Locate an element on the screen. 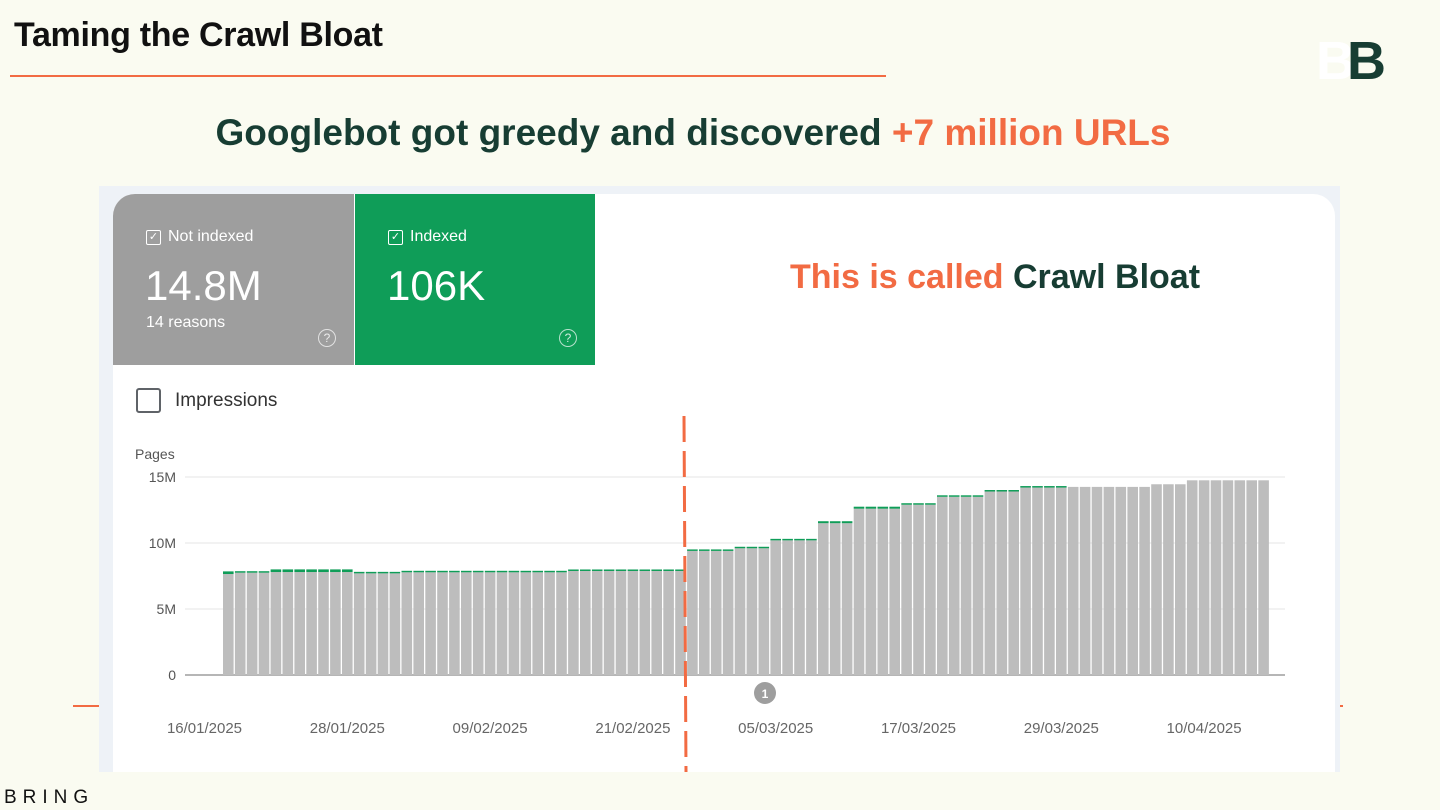 This screenshot has height=810, width=1440. indexed-tile: ✓ Indexed 106K ? is located at coordinates (475, 279).